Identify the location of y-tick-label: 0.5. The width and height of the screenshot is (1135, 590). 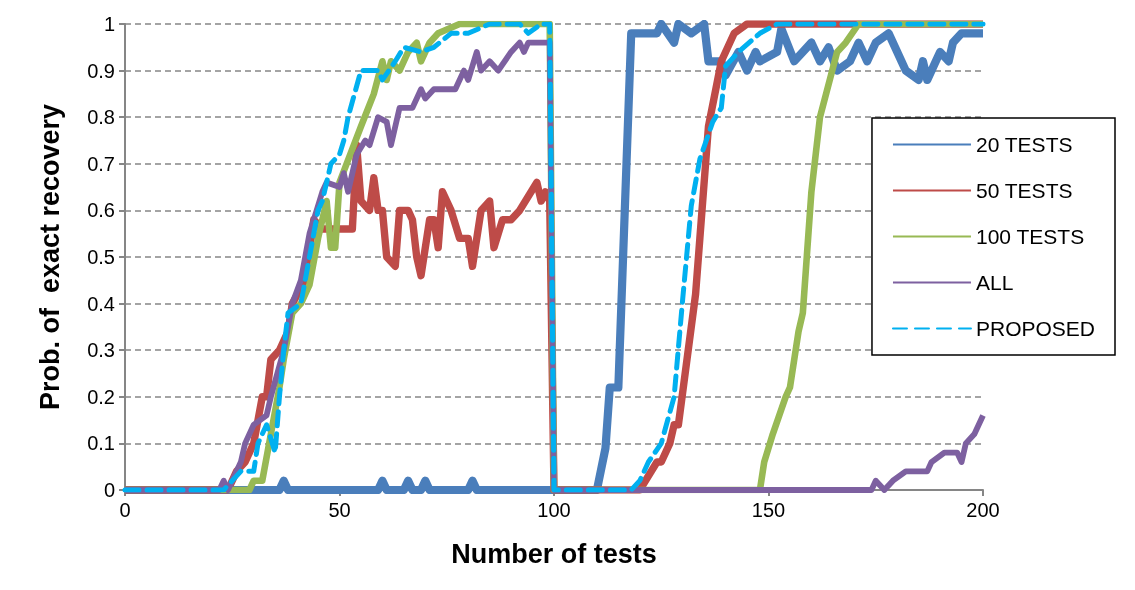
(101, 257).